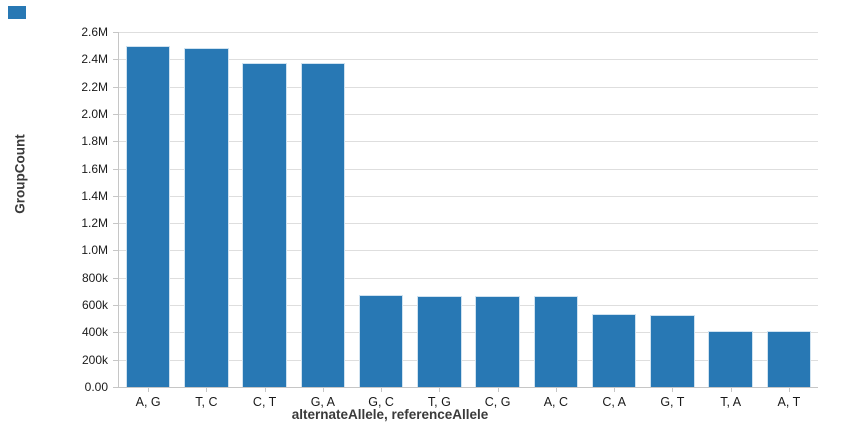 The image size is (866, 441). I want to click on y-tick-label: 1.0M, so click(94, 250).